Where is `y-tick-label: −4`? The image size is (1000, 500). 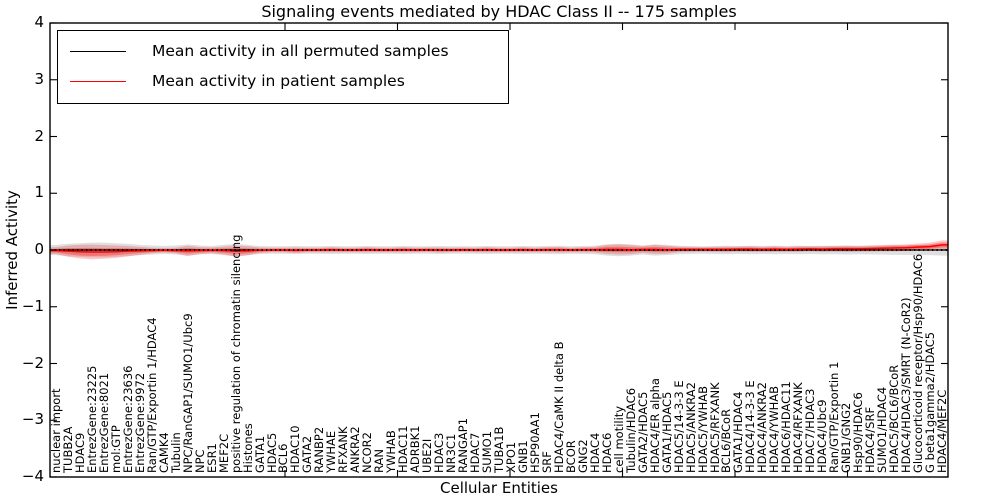
y-tick-label: −4 is located at coordinates (32, 476).